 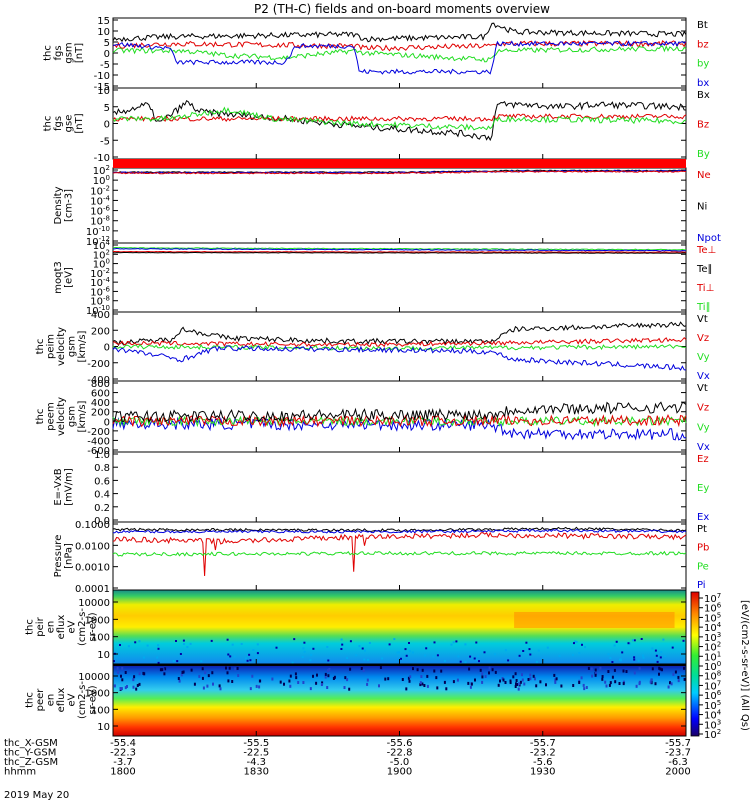 I want to click on y-tick-label: 0.0001, so click(x=92, y=589).